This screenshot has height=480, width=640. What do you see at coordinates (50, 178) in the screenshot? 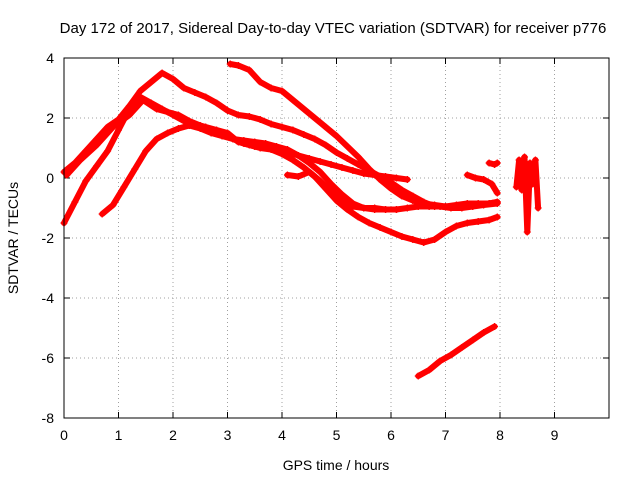
I see `y-tick-label: 0` at bounding box center [50, 178].